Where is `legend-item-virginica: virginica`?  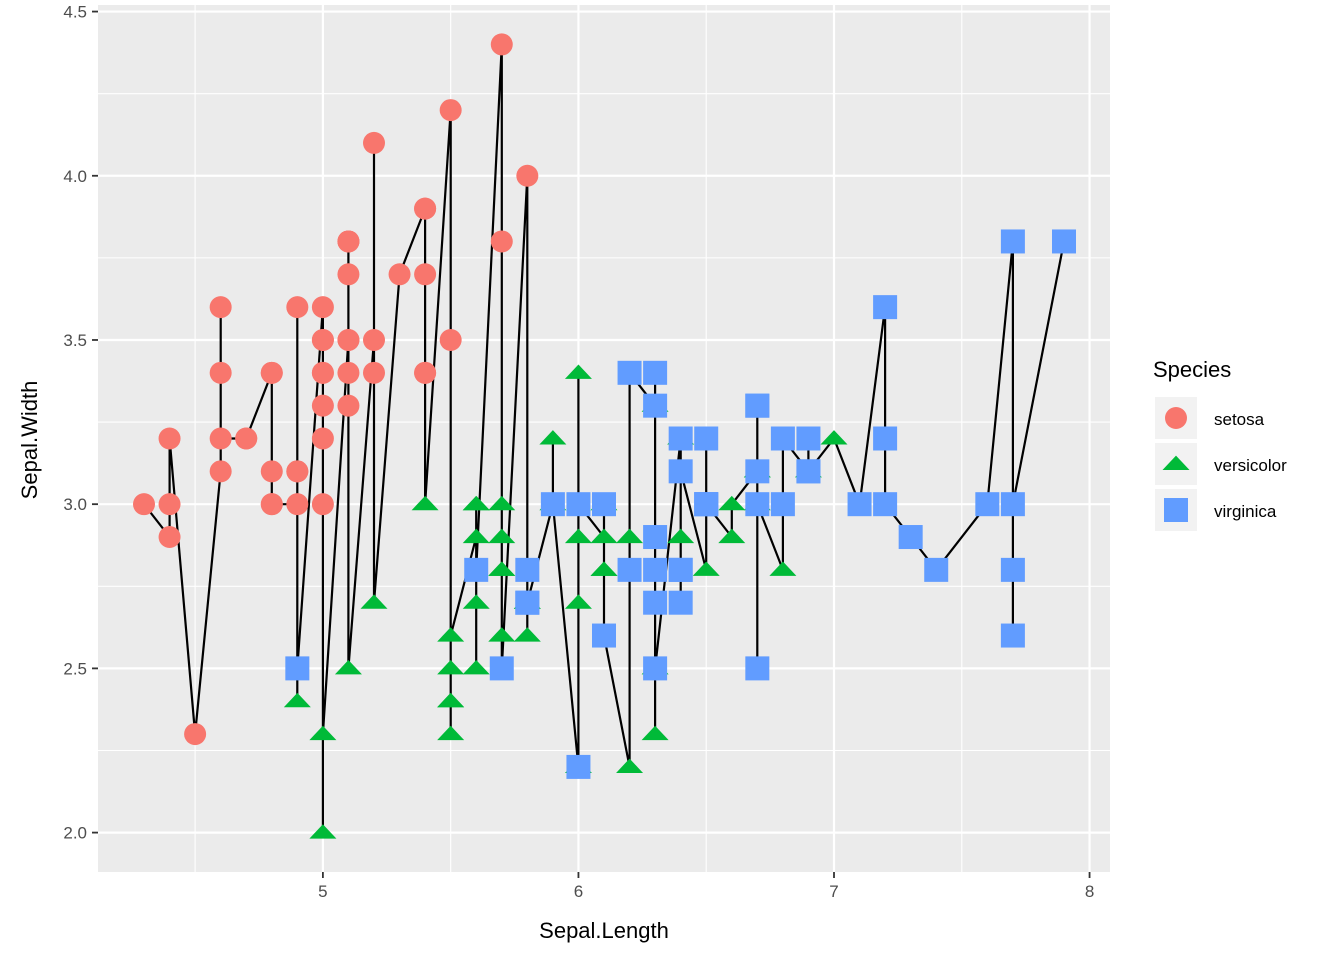 legend-item-virginica: virginica is located at coordinates (1216, 510).